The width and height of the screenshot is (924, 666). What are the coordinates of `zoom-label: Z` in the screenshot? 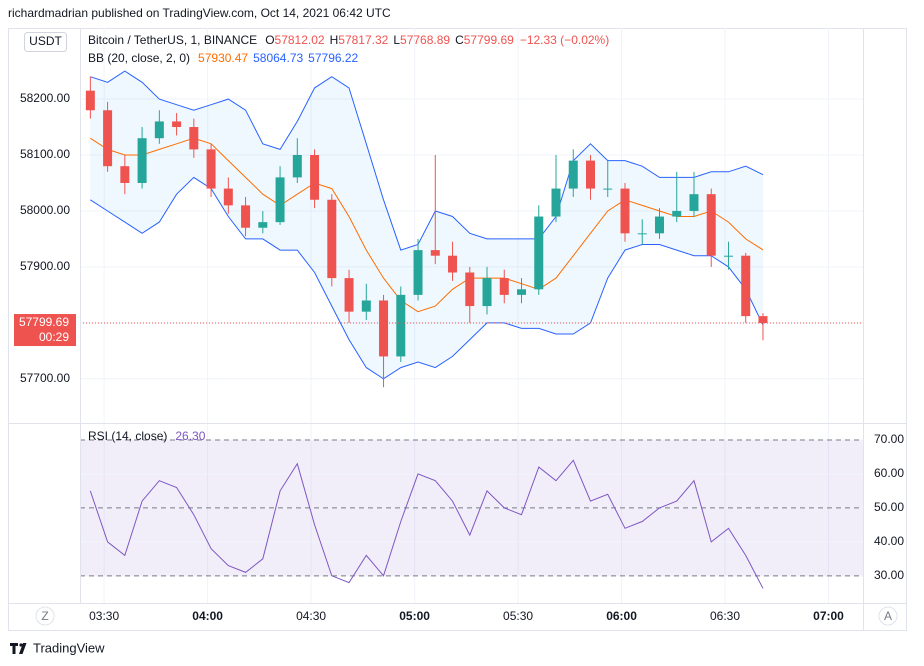 It's located at (44, 616).